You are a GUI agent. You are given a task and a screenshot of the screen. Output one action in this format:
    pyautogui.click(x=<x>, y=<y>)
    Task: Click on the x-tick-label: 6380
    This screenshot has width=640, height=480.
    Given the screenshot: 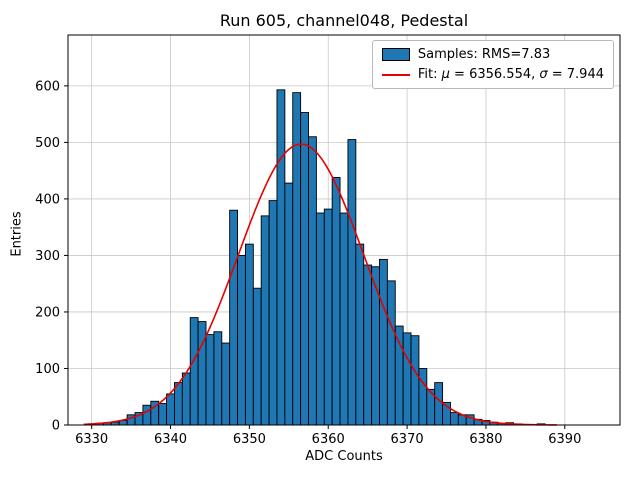 What is the action you would take?
    pyautogui.click(x=485, y=439)
    